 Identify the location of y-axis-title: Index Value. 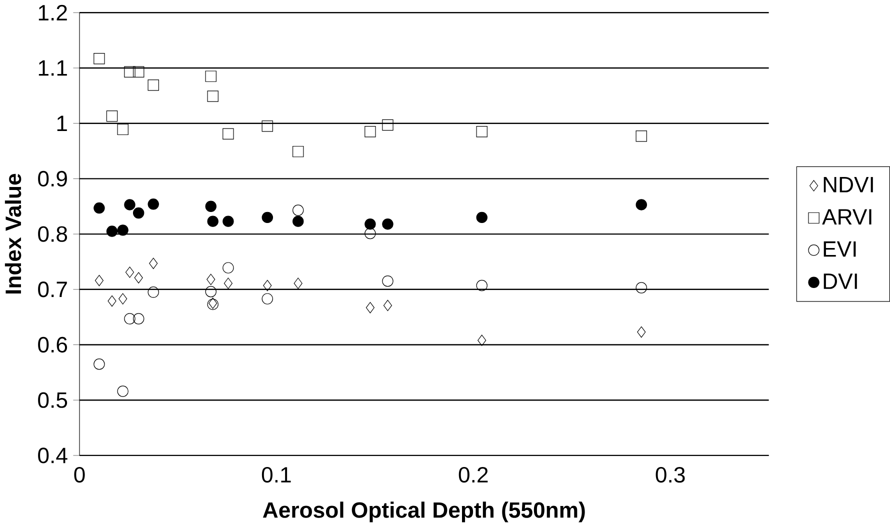
(13, 234).